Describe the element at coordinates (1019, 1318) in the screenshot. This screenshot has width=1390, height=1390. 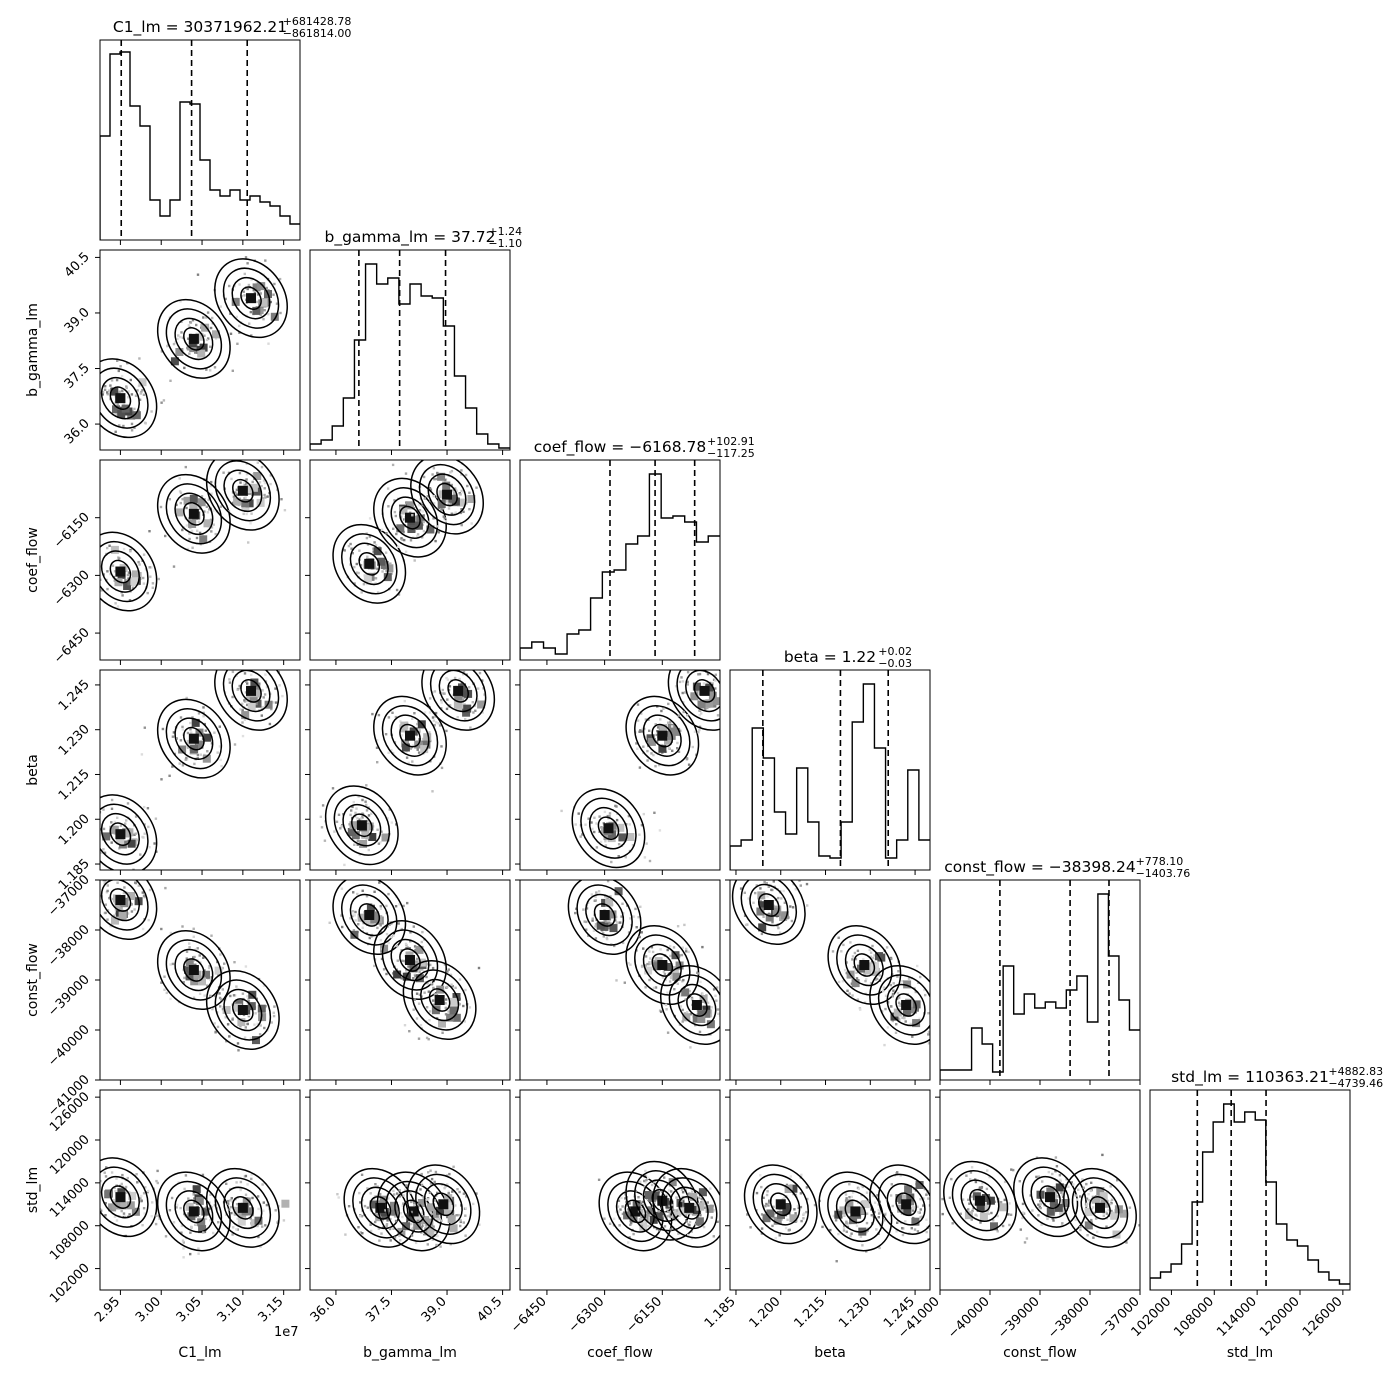
I see `x-tick-label: −39000` at that location.